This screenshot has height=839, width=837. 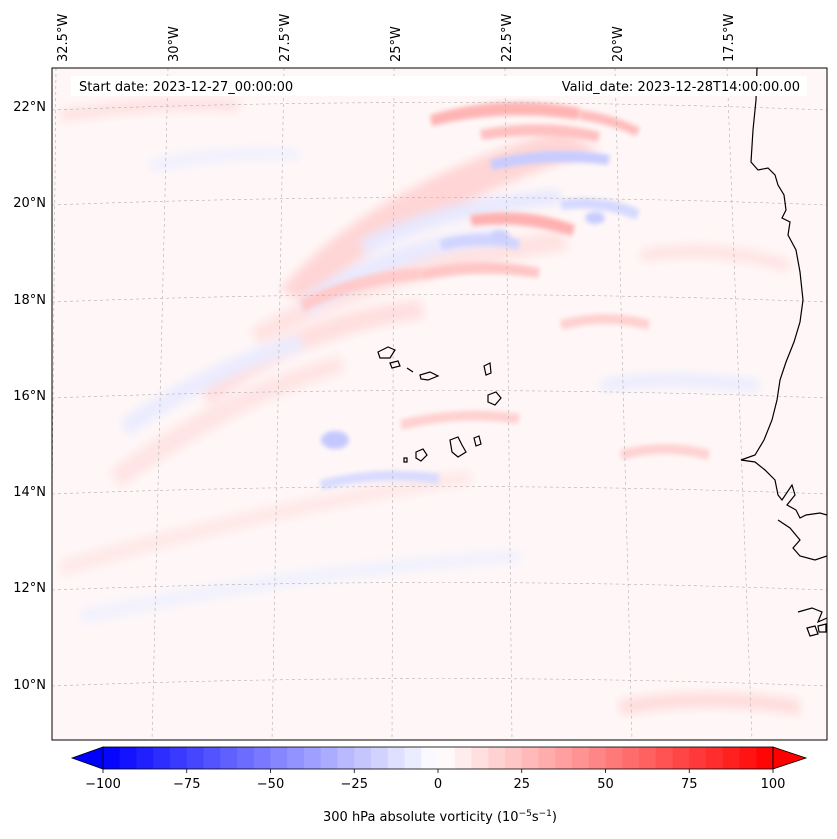 I want to click on info-box, so click(x=439, y=86).